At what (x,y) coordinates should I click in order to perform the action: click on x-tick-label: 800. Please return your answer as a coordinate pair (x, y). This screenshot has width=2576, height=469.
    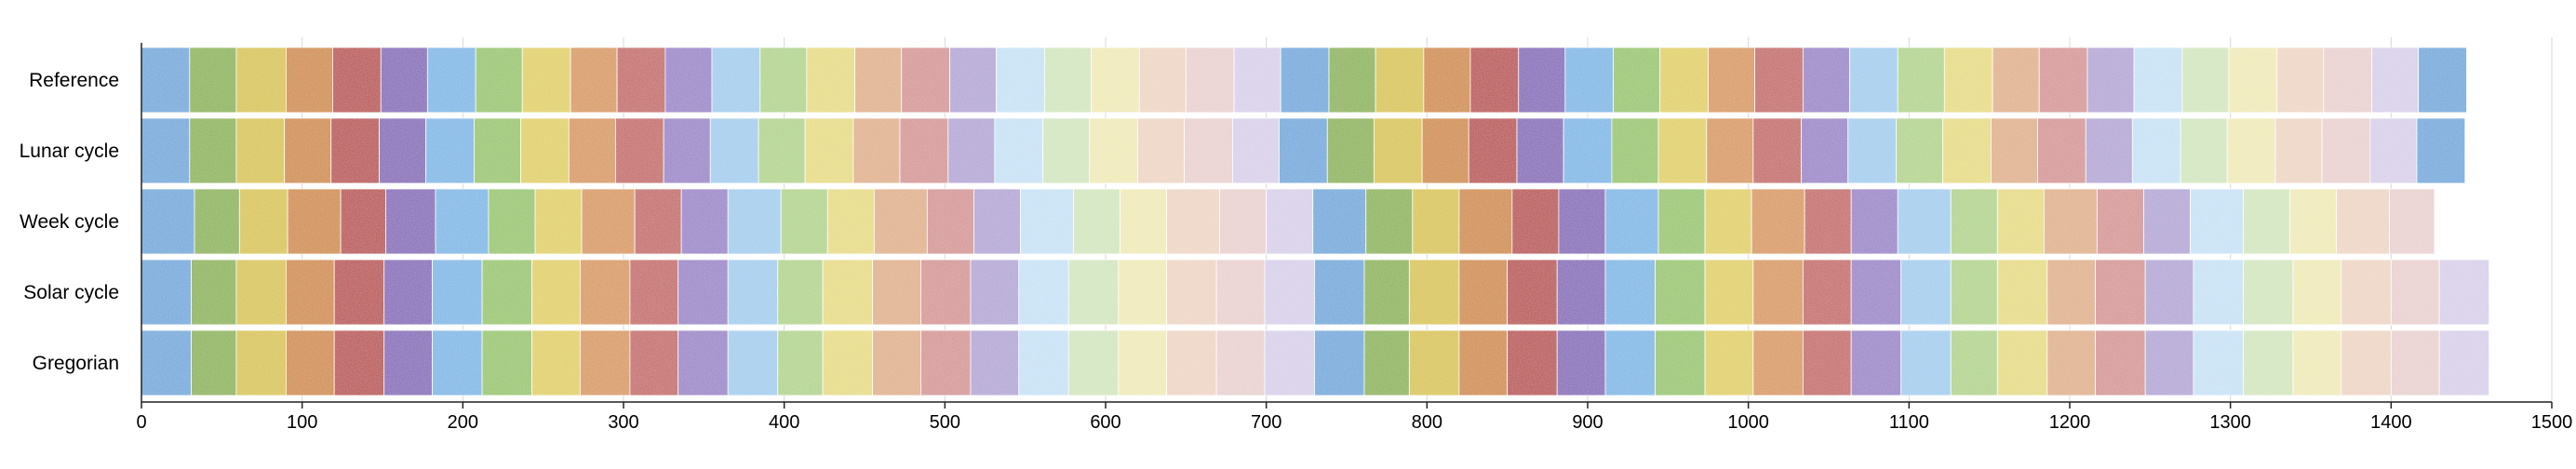
    Looking at the image, I should click on (1427, 422).